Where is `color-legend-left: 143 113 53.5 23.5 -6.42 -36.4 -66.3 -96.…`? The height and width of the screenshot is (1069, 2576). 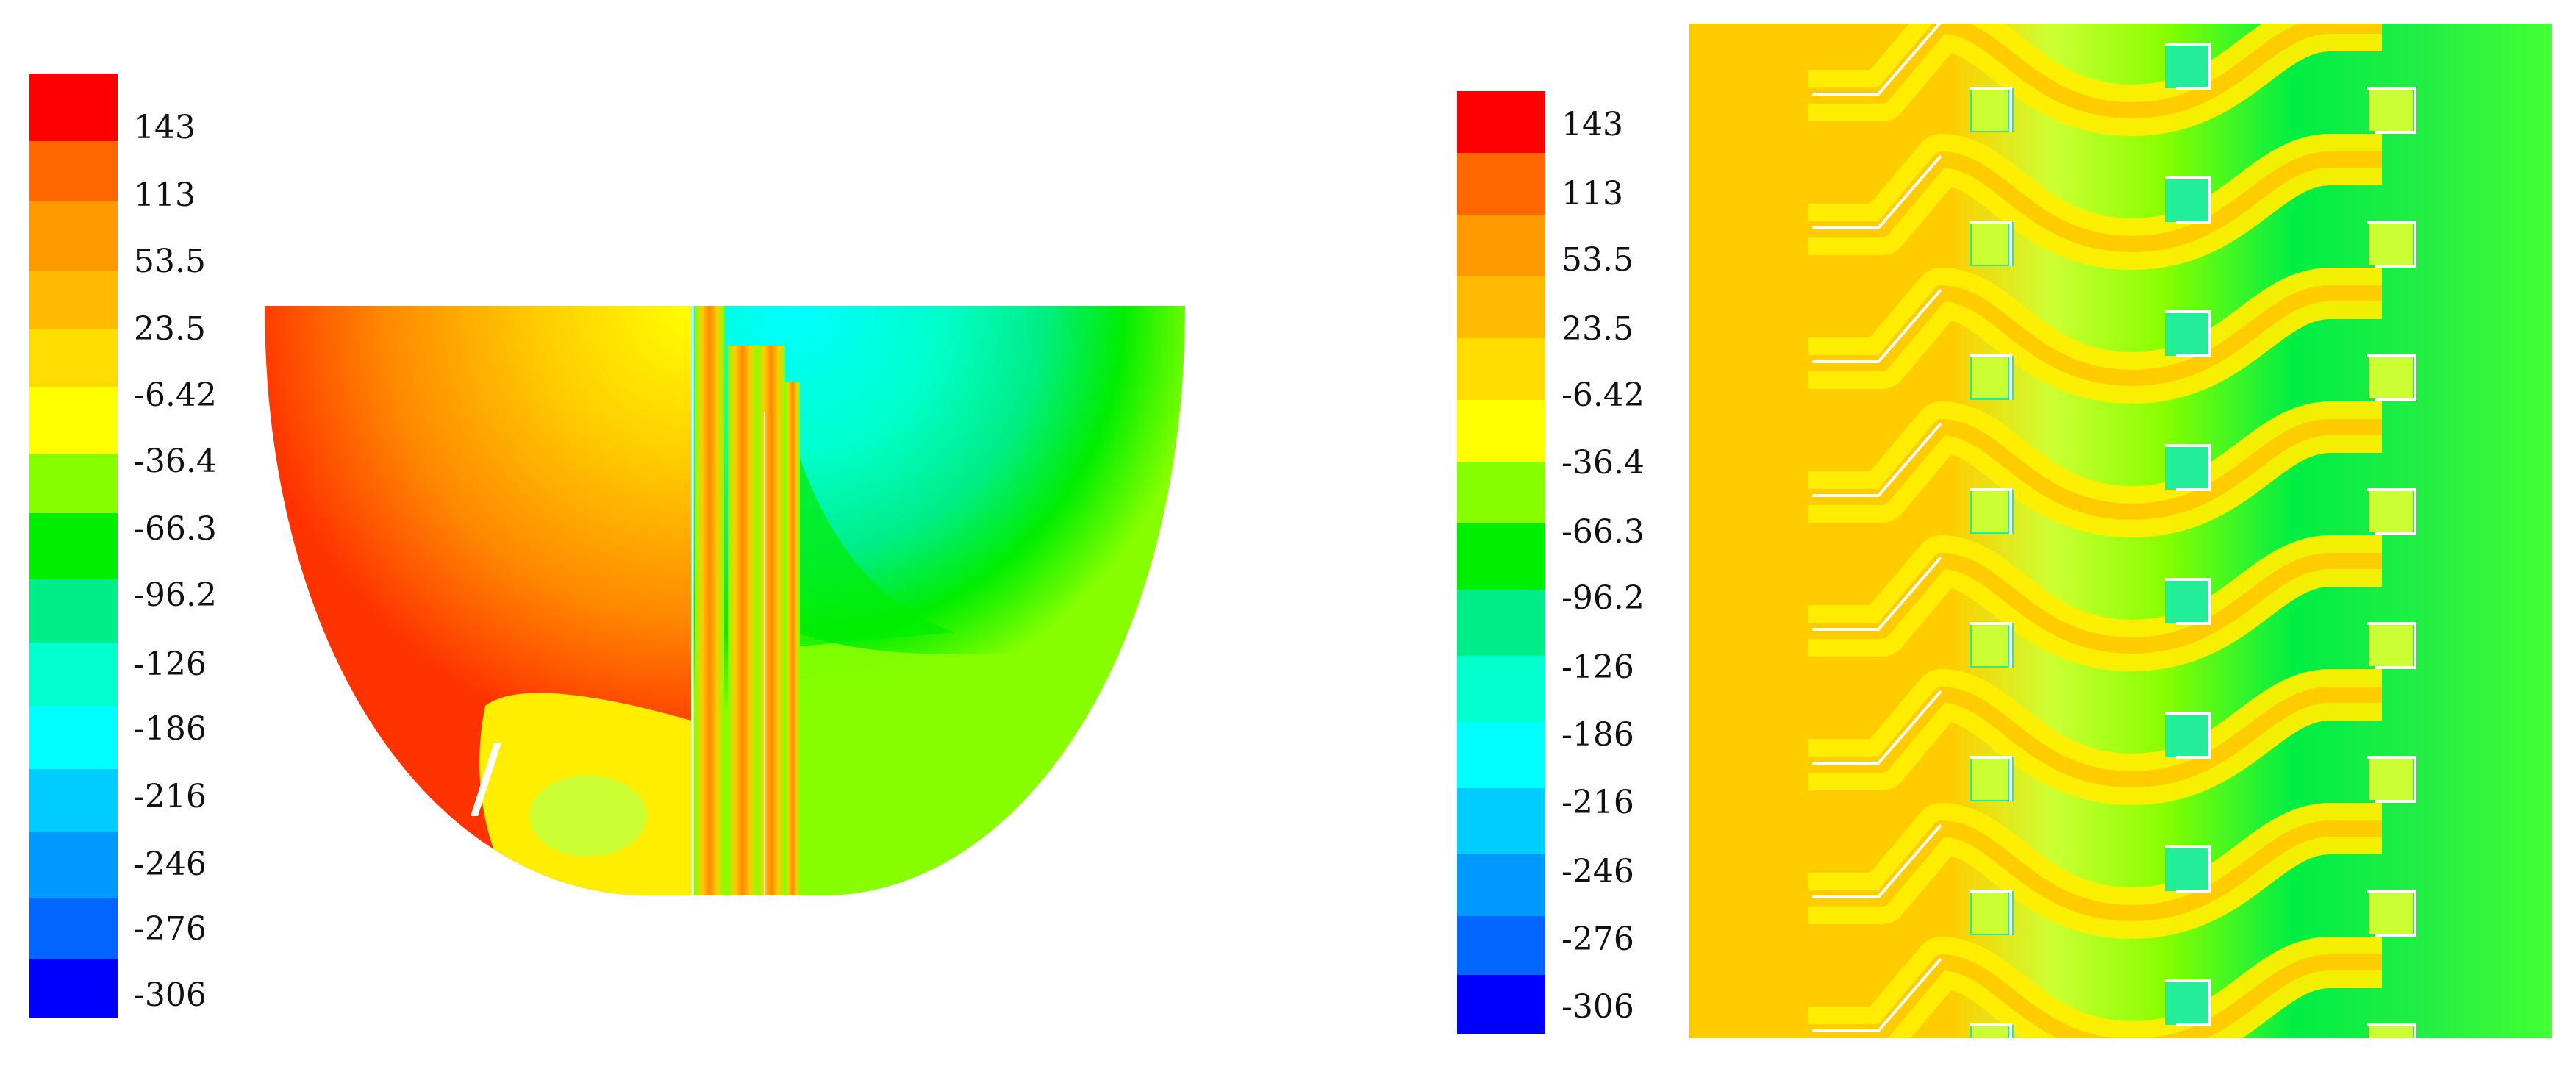
color-legend-left: 143 113 53.5 23.5 -6.42 -36.4 -66.3 -96.… is located at coordinates (139, 546).